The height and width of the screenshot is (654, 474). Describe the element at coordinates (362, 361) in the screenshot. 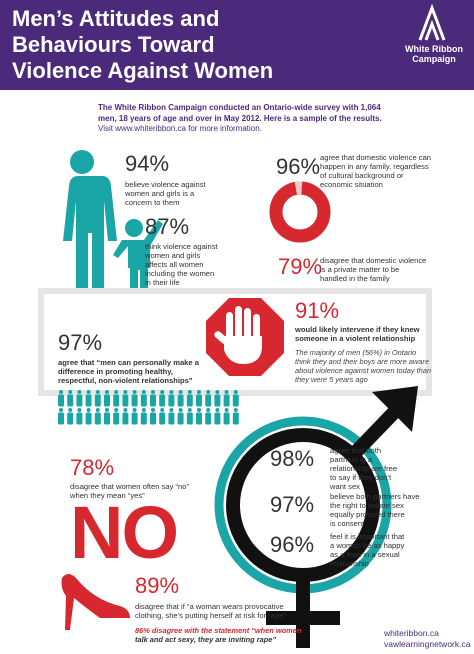

I see `text-line: think they and their boys are more aware` at that location.